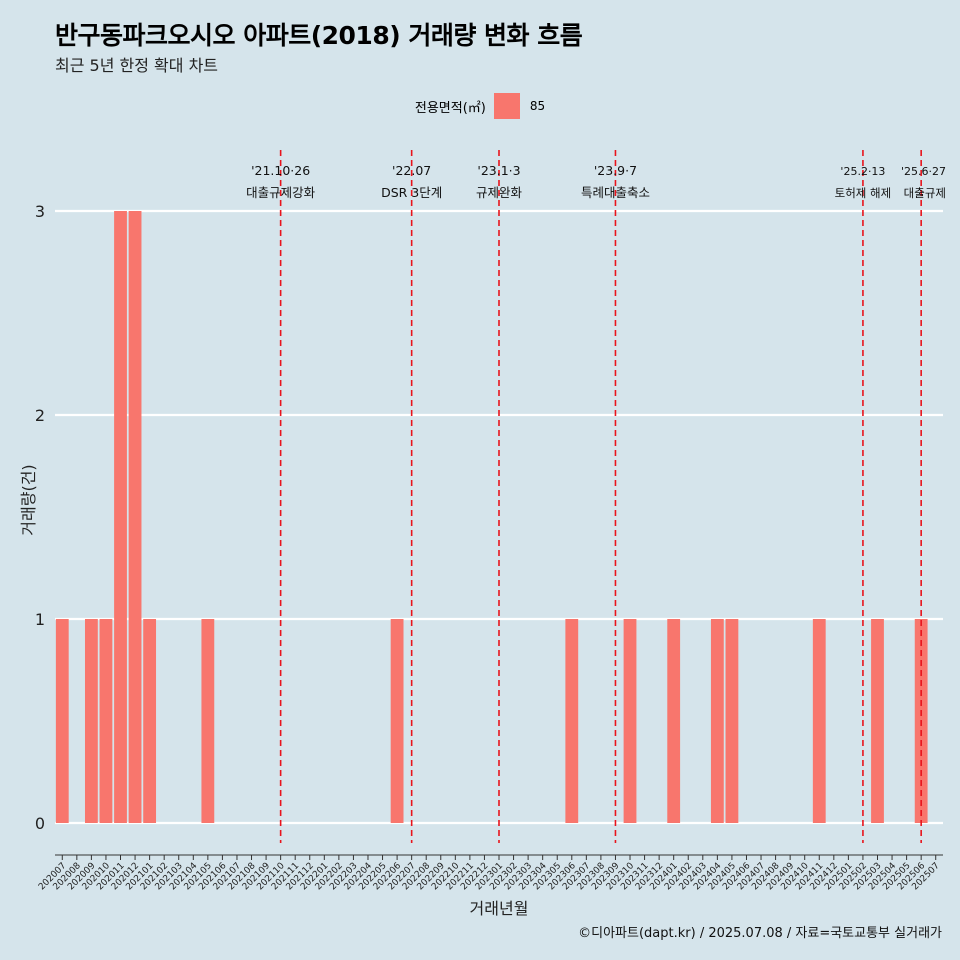  I want to click on event-date-label: '25.6·27, so click(923, 171).